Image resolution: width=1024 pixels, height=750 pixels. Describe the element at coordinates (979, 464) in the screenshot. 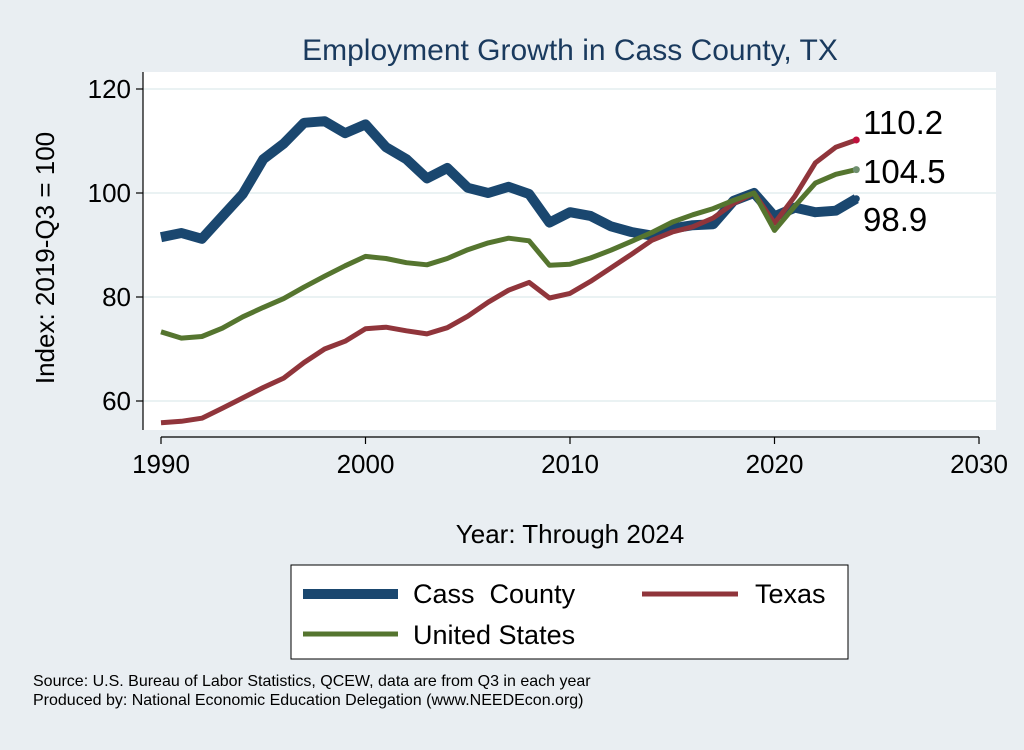

I see `x-tick-label: 2030` at that location.